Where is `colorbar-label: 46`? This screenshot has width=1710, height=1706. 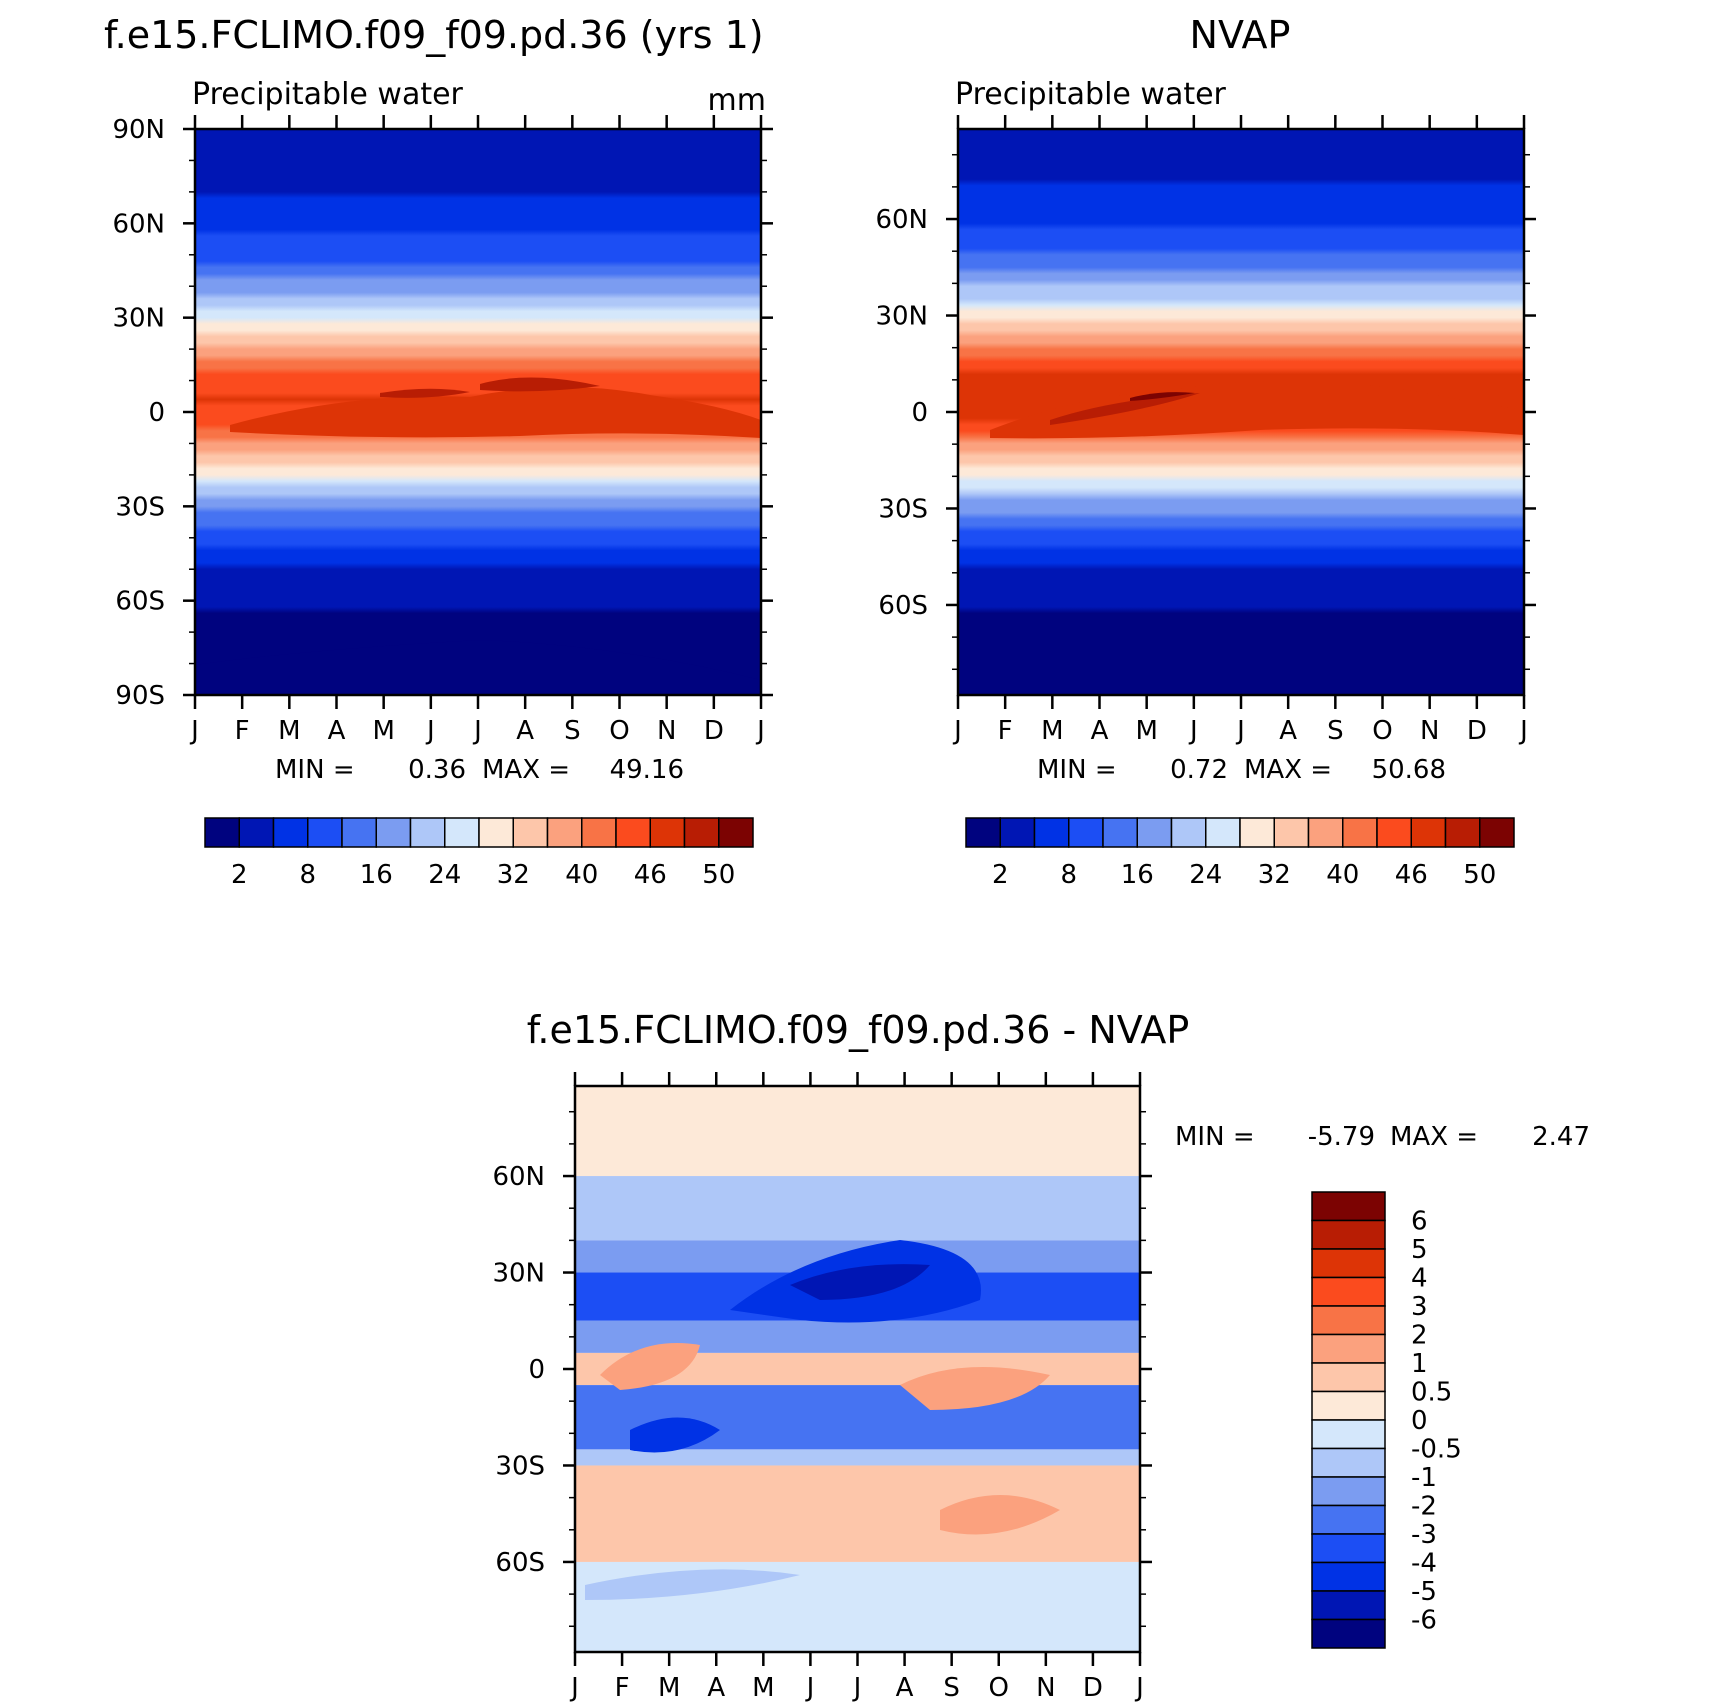
colorbar-label: 46 is located at coordinates (650, 875).